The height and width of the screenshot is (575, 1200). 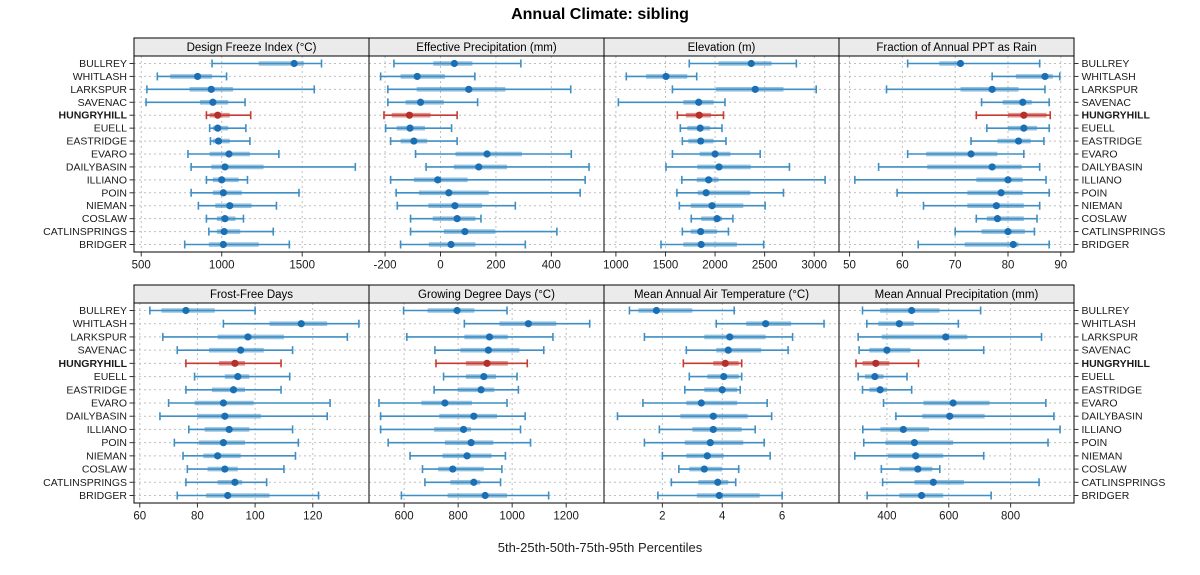 I want to click on station-label-left-evaro: EVARO, so click(x=109, y=404).